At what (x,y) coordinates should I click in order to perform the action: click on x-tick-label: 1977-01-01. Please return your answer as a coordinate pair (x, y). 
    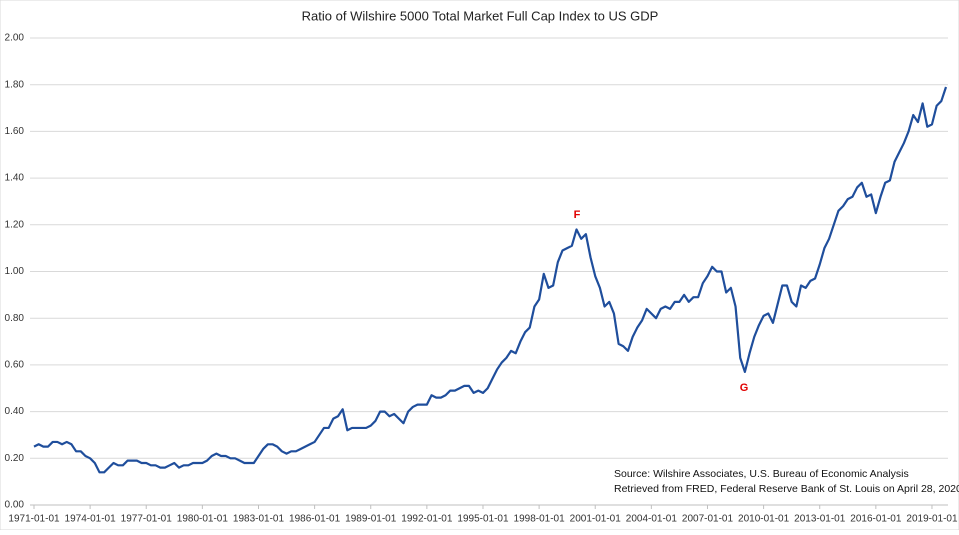
    Looking at the image, I should click on (147, 519).